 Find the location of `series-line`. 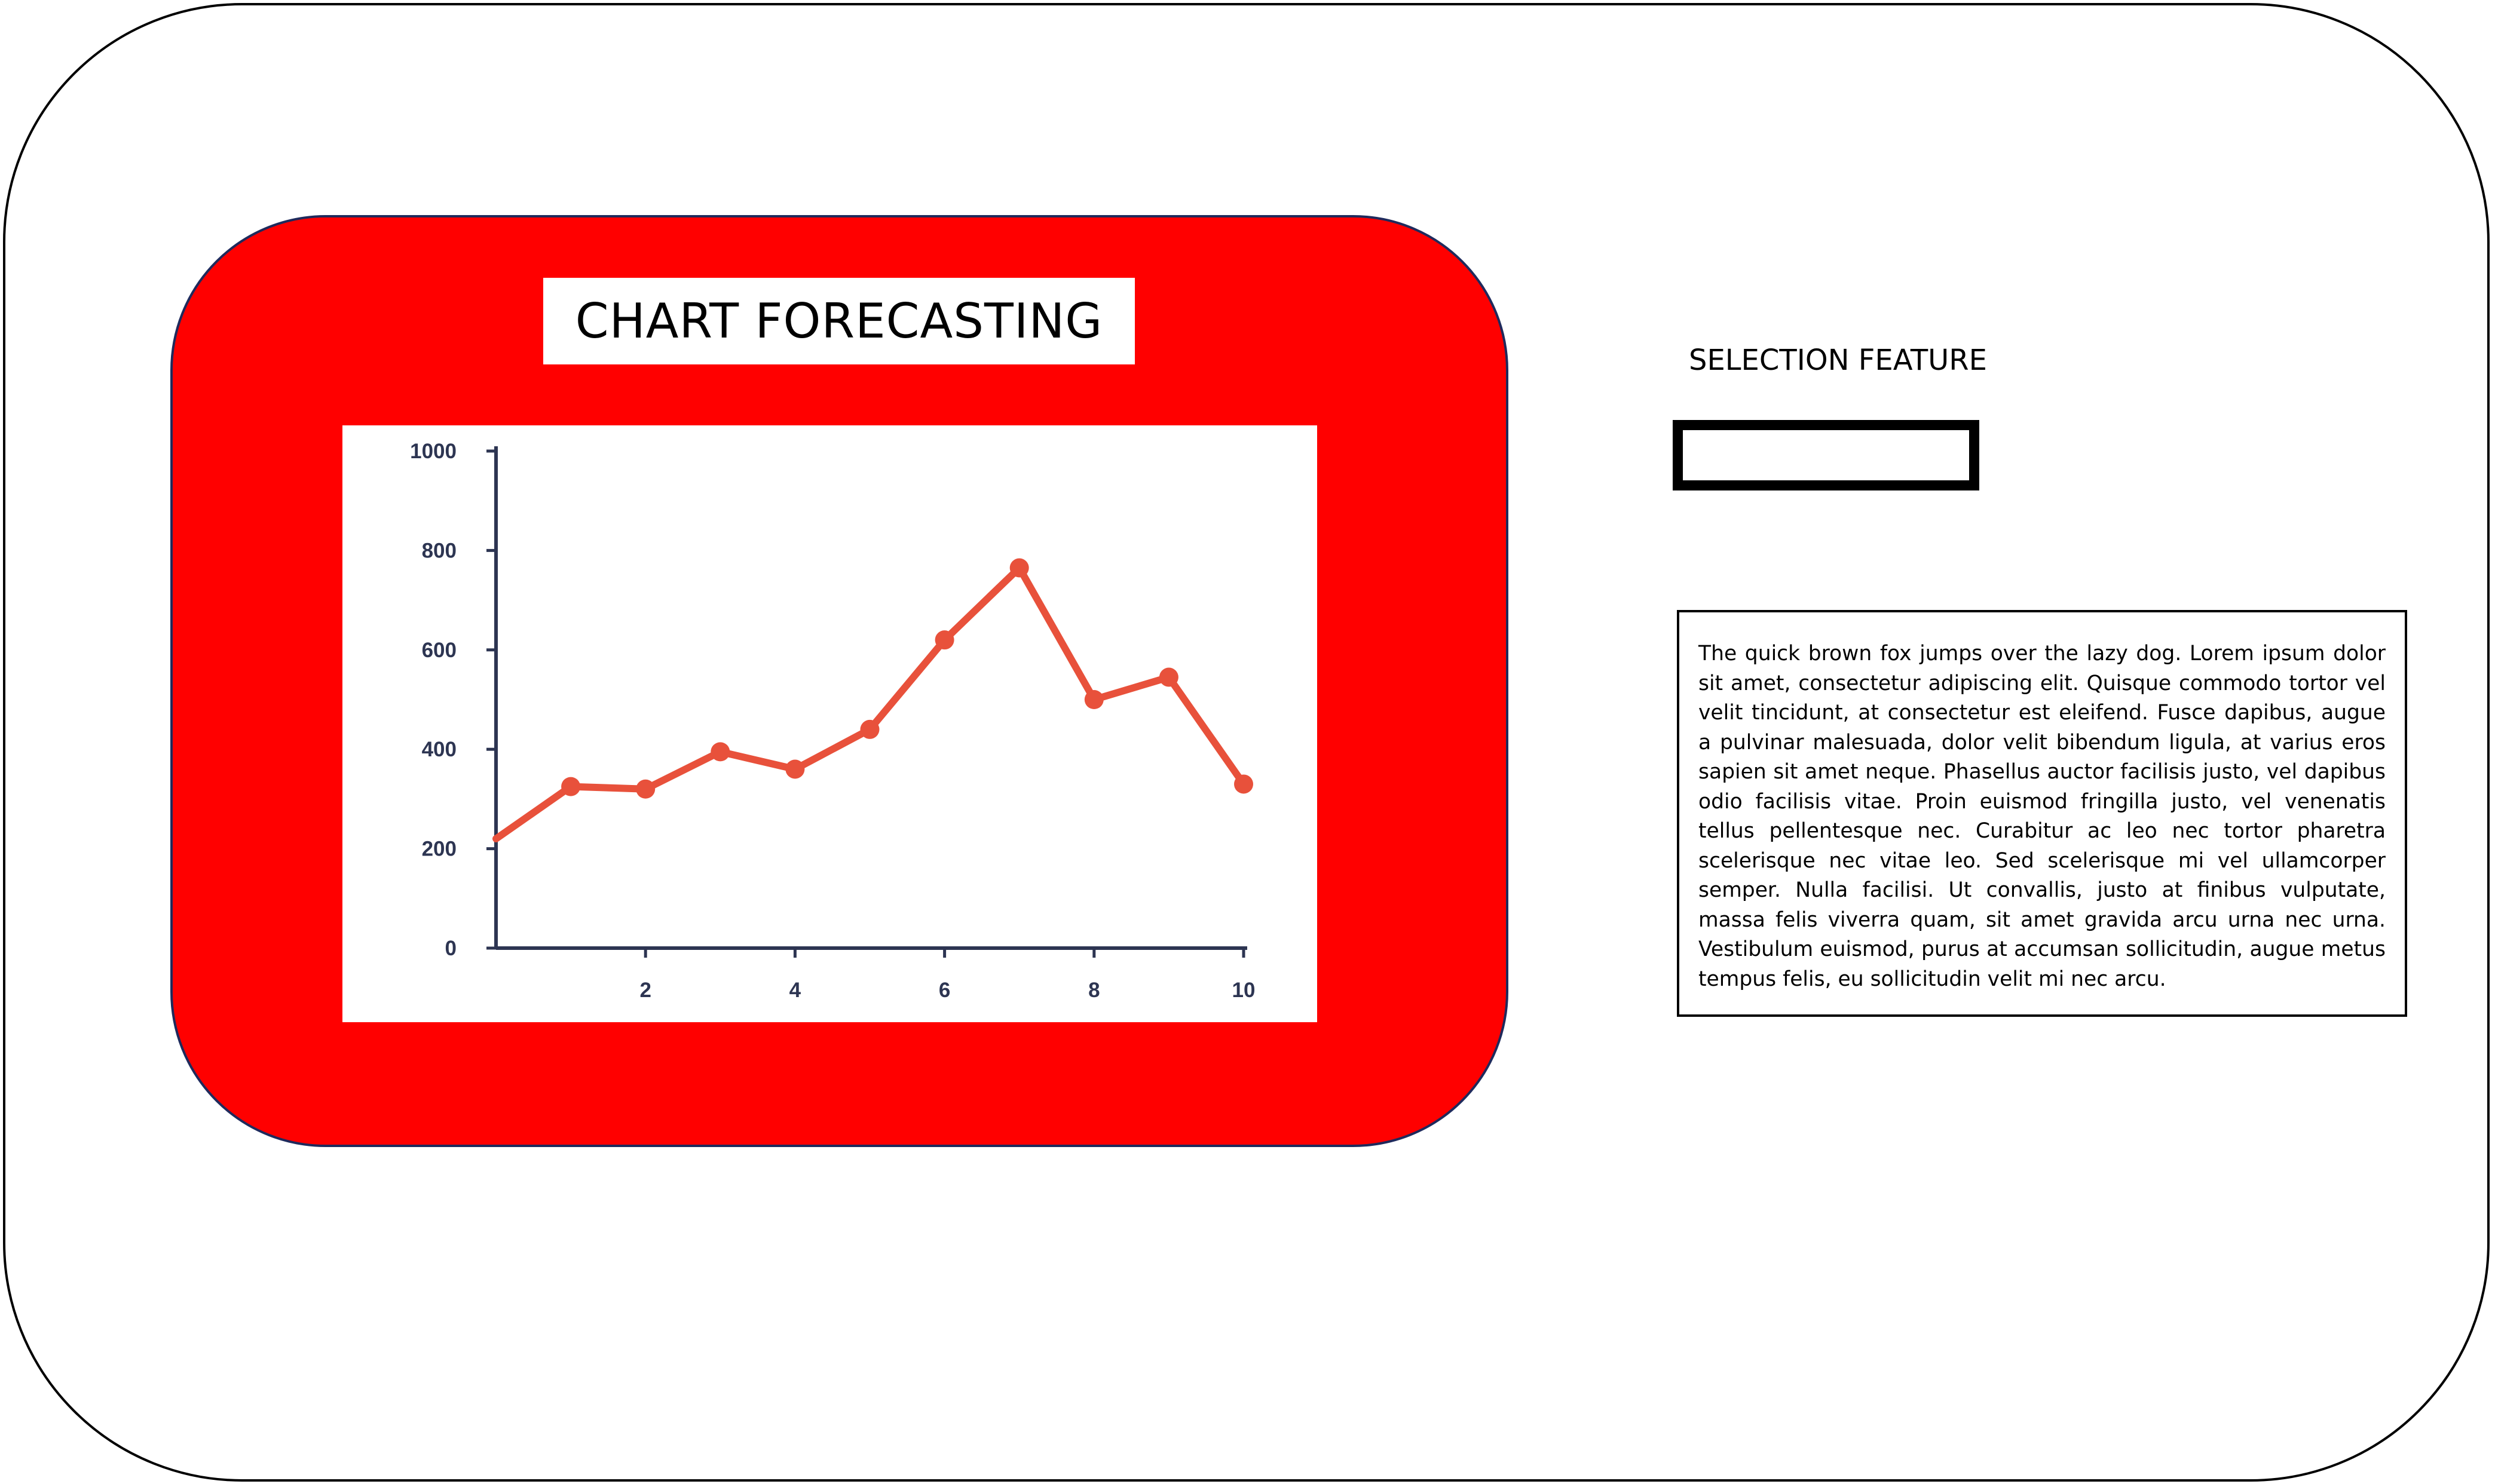

series-line is located at coordinates (870, 703).